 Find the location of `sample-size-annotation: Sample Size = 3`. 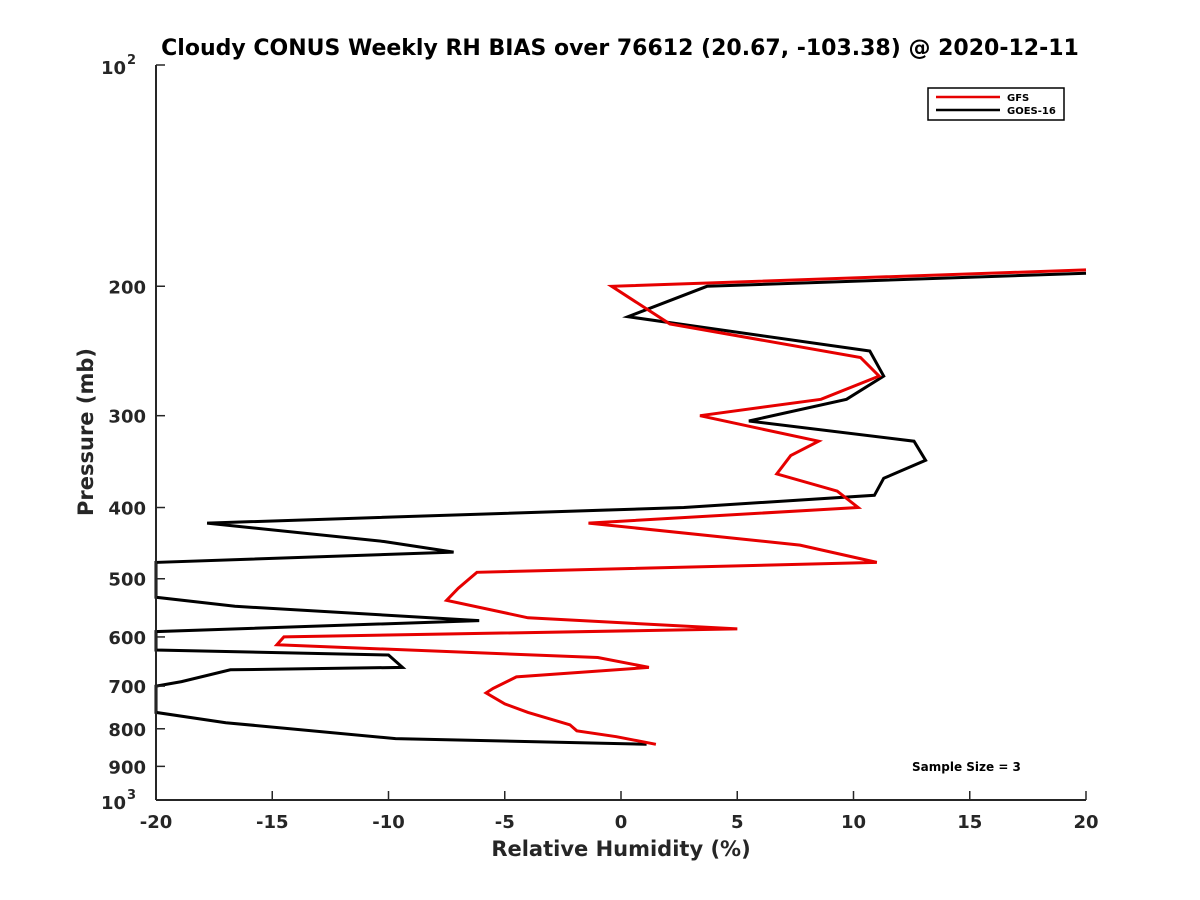

sample-size-annotation: Sample Size = 3 is located at coordinates (966, 767).